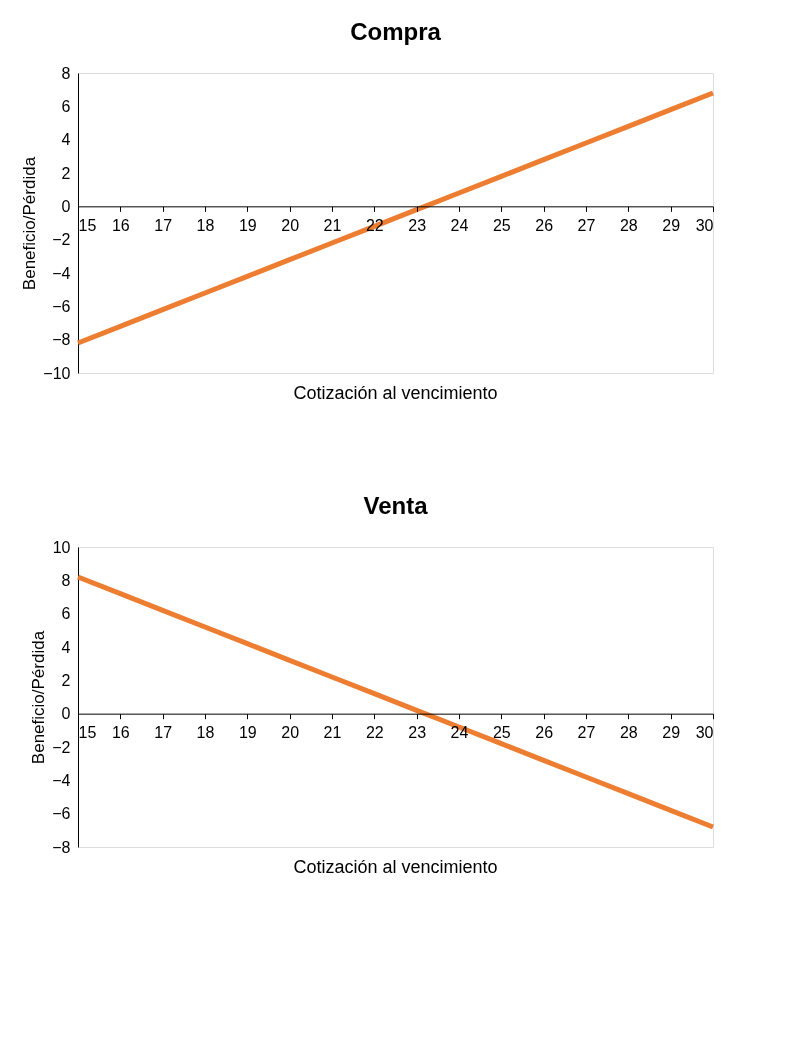 This screenshot has height=1039, width=786. I want to click on chart-title: Venta, so click(396, 505).